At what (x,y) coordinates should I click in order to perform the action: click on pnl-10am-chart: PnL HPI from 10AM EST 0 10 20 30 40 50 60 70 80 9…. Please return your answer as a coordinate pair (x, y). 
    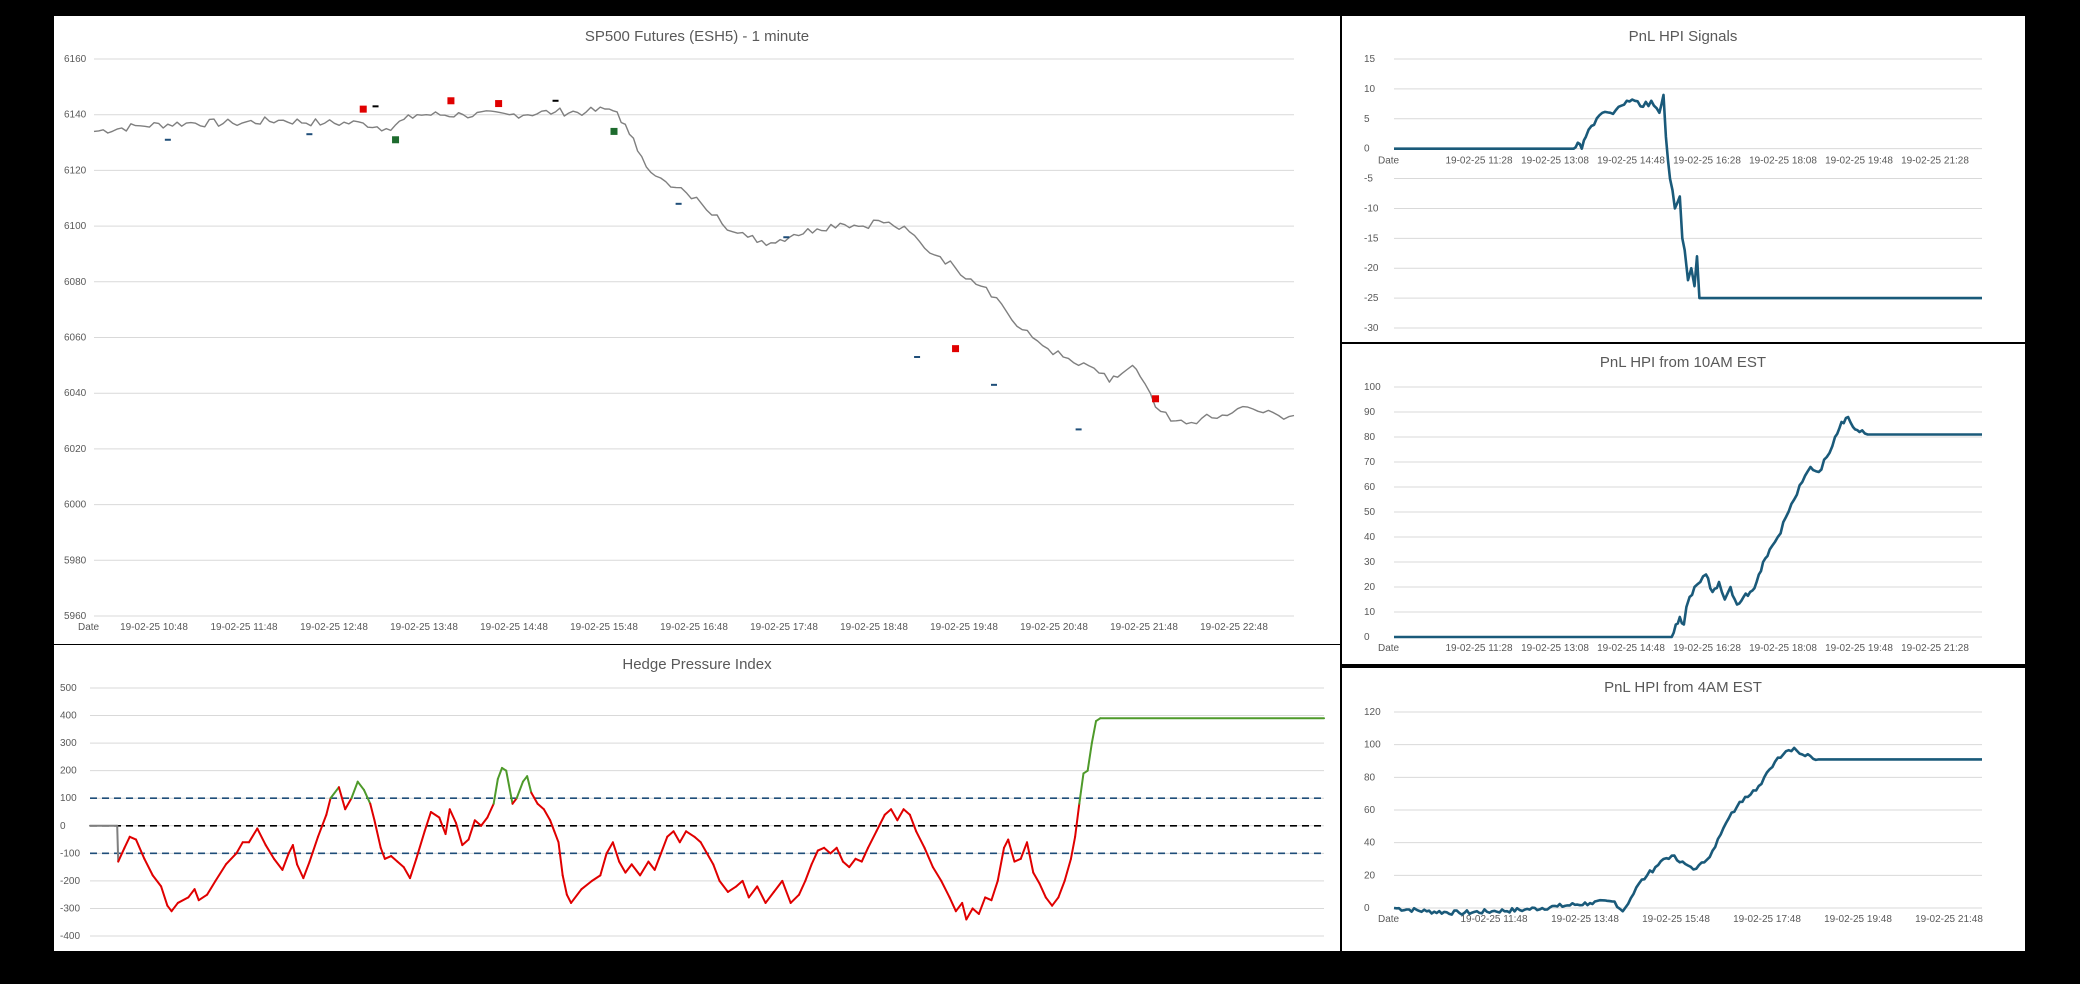
    Looking at the image, I should click on (1673, 504).